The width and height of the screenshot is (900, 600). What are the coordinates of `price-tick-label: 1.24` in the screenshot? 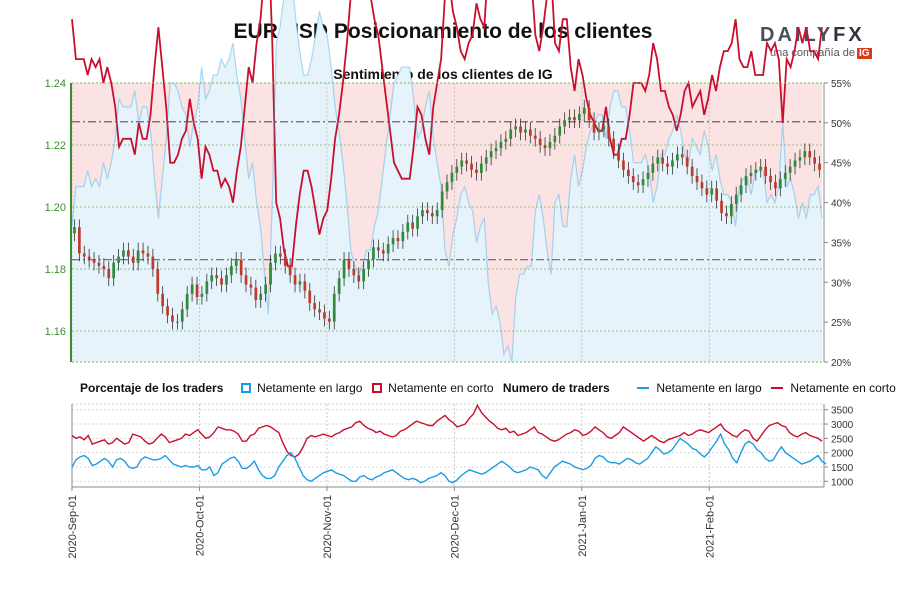 It's located at (55, 84).